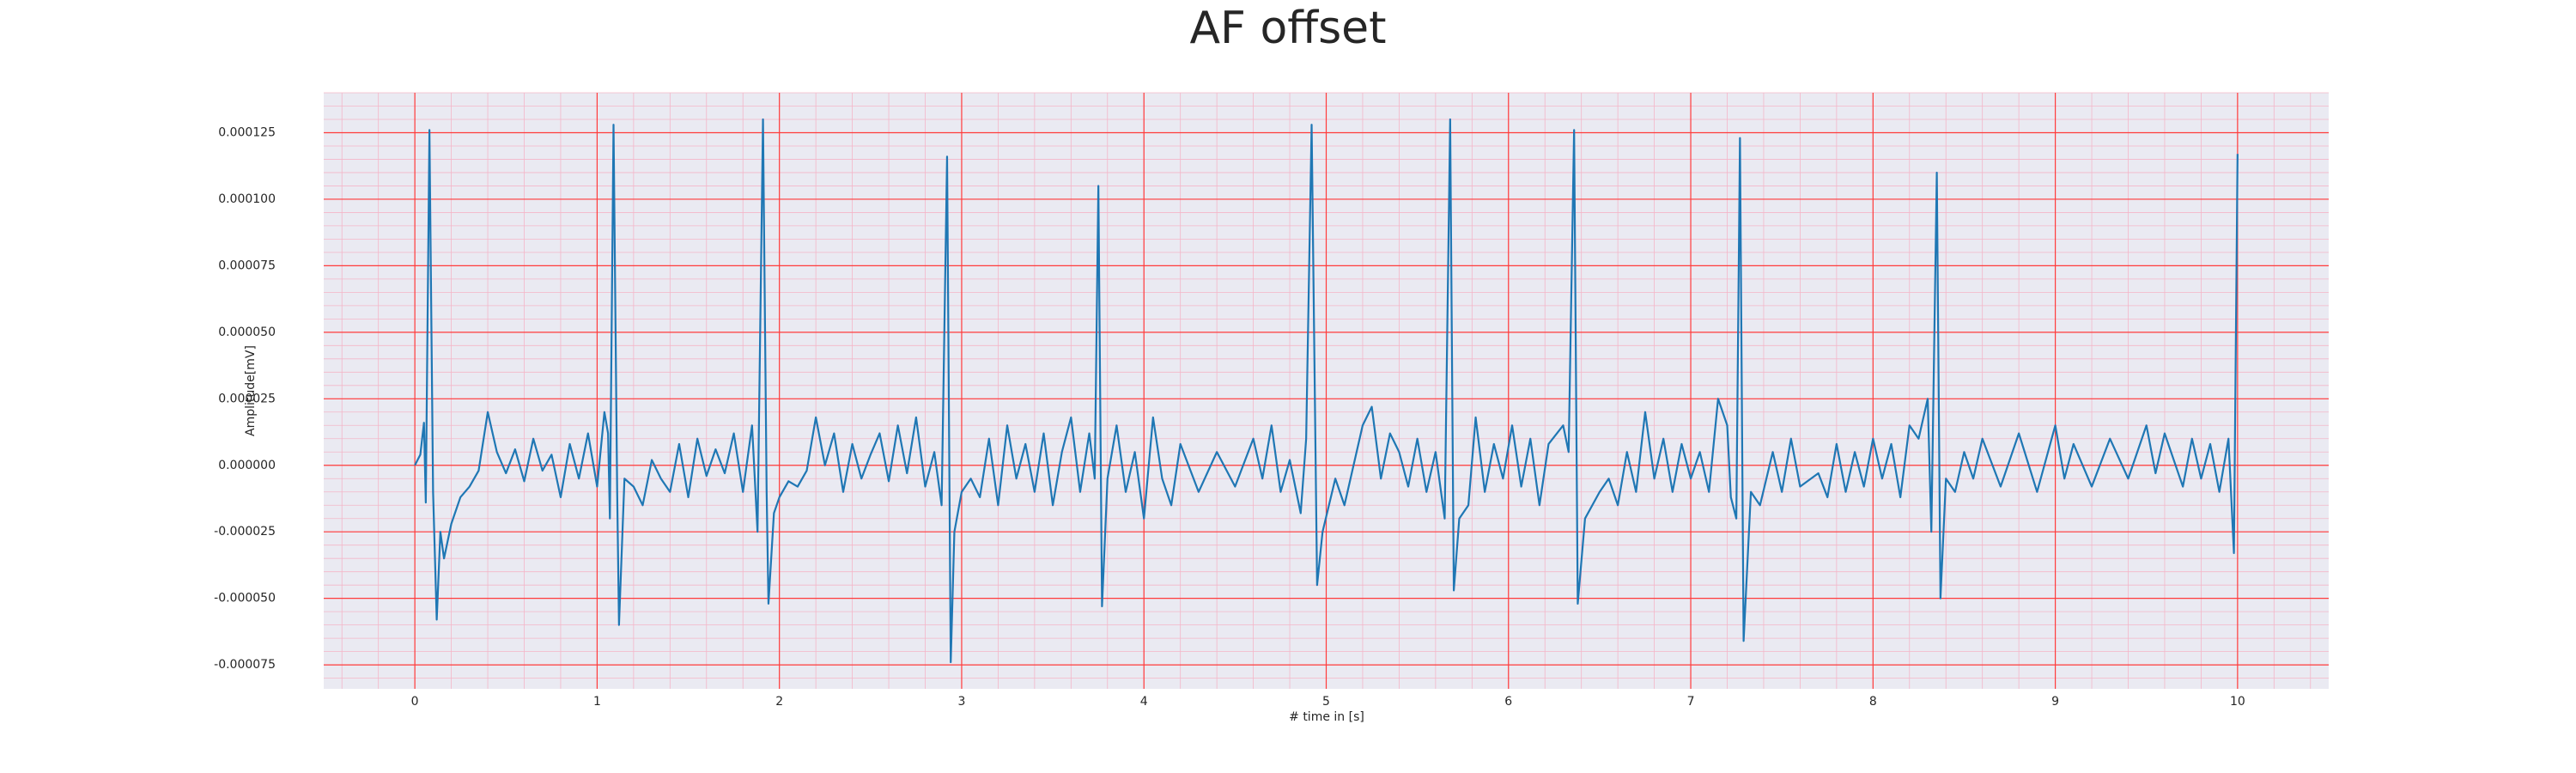  I want to click on x-tick-label: 8, so click(1873, 702).